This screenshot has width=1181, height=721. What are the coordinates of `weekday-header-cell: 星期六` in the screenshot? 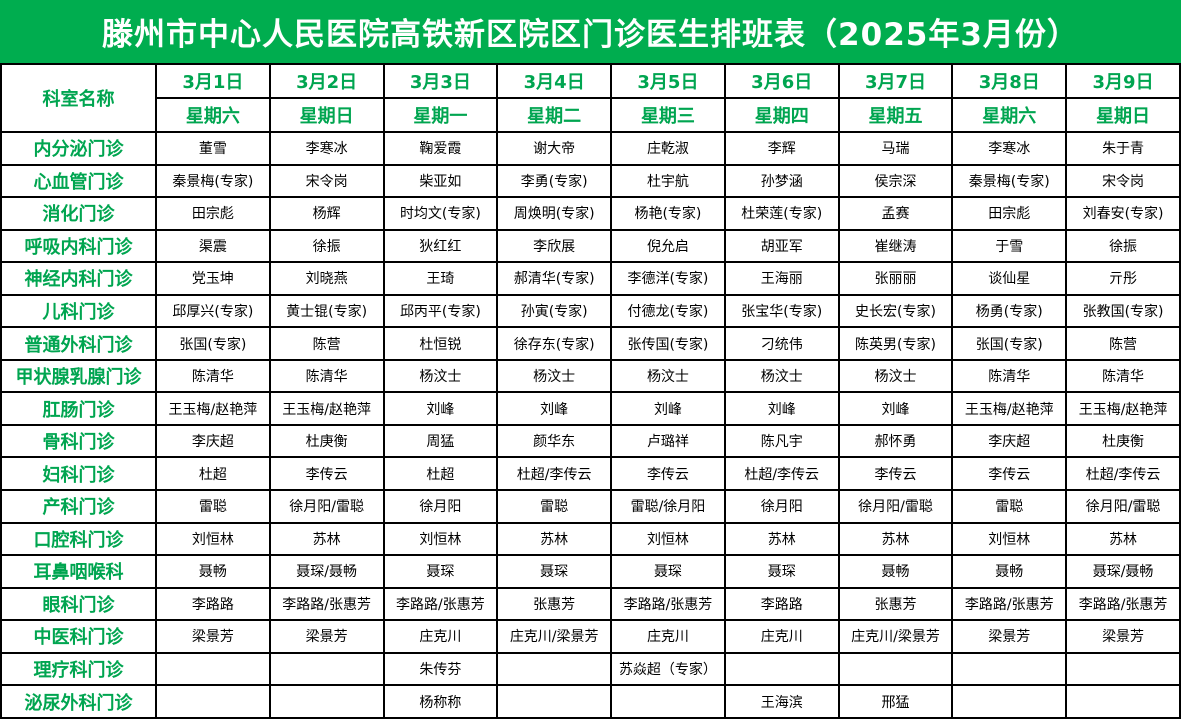 It's located at (1009, 115).